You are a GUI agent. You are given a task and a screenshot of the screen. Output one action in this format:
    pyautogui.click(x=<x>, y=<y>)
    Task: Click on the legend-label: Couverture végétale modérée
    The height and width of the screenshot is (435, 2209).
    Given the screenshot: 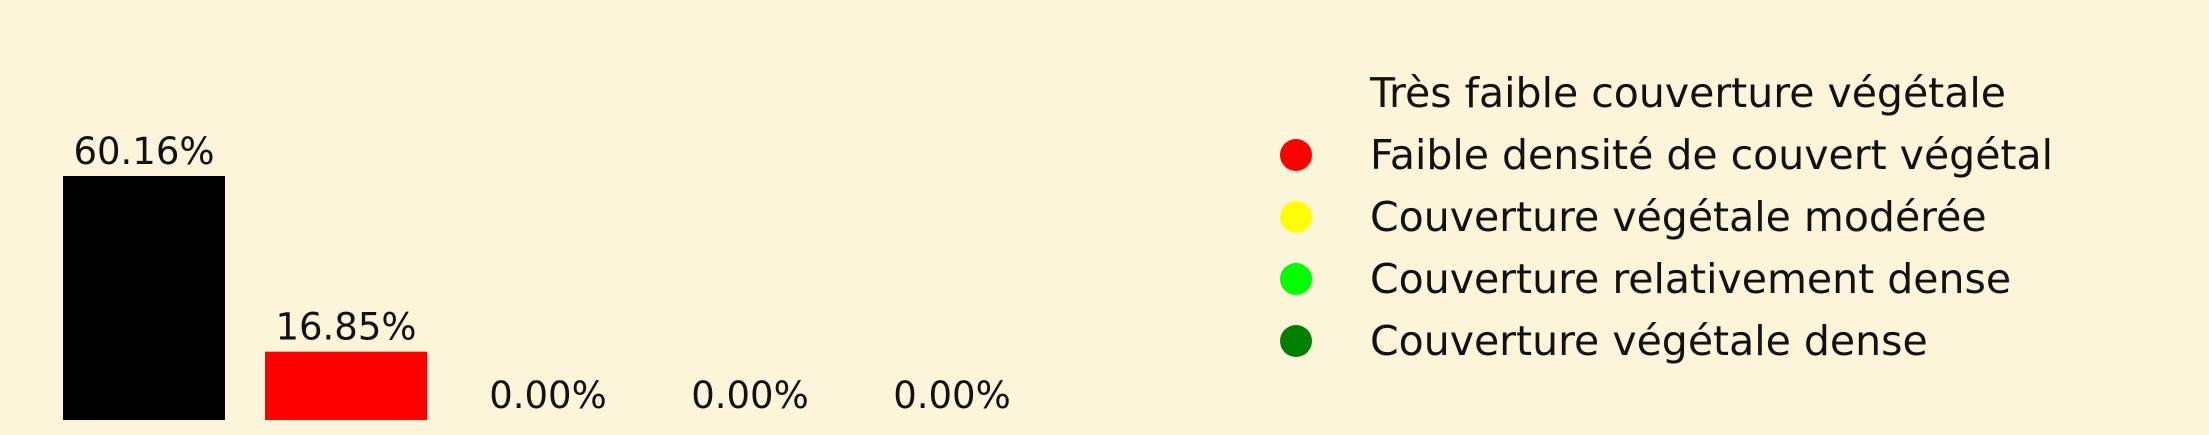 What is the action you would take?
    pyautogui.click(x=1678, y=217)
    